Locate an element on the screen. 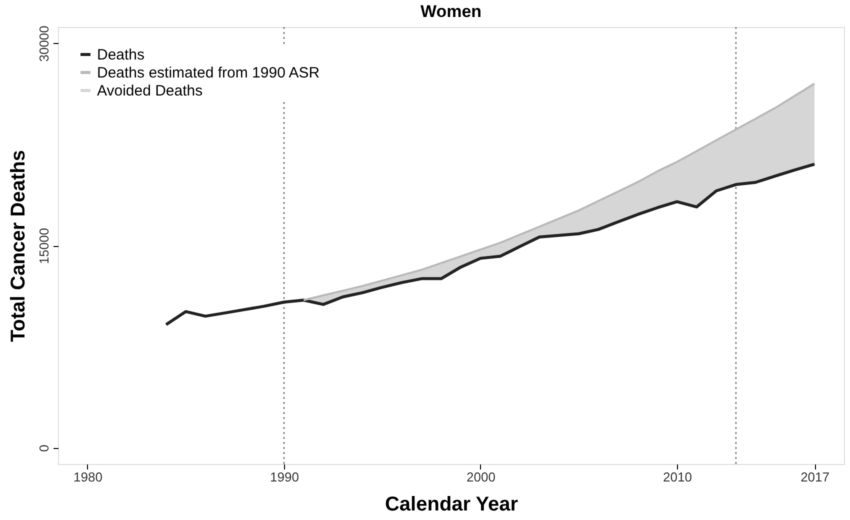 The width and height of the screenshot is (850, 520). x-tick-label: 2000 is located at coordinates (481, 477).